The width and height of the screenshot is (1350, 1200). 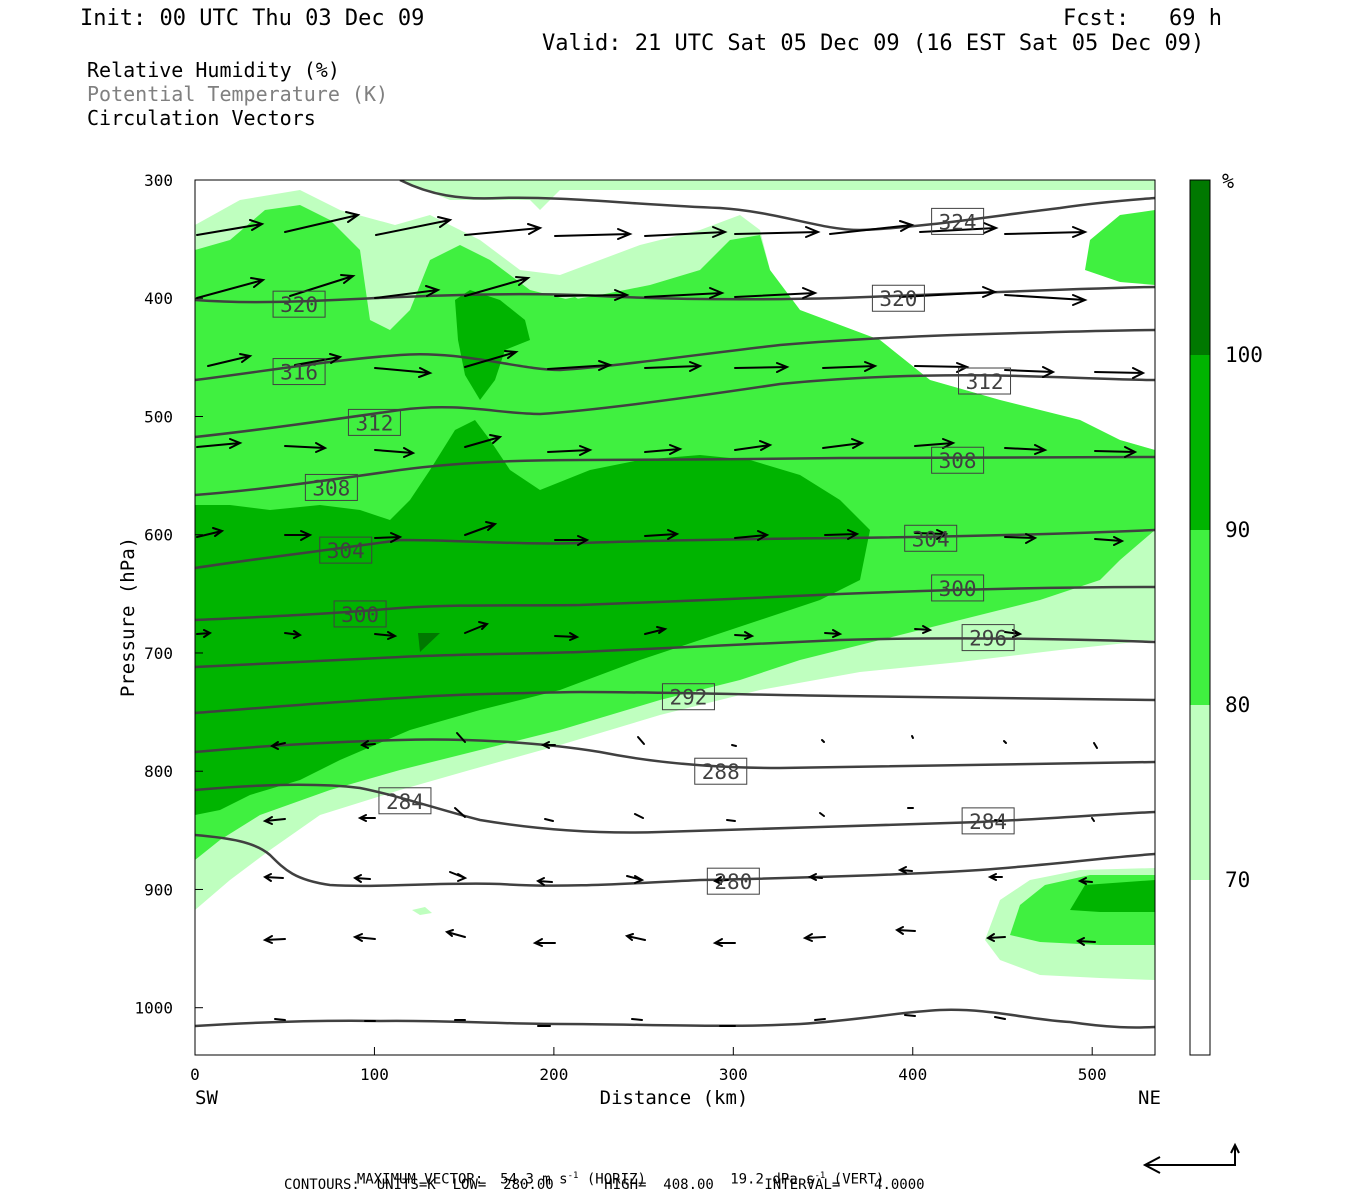 What do you see at coordinates (195, 1074) in the screenshot?
I see `x-tick-label: 0` at bounding box center [195, 1074].